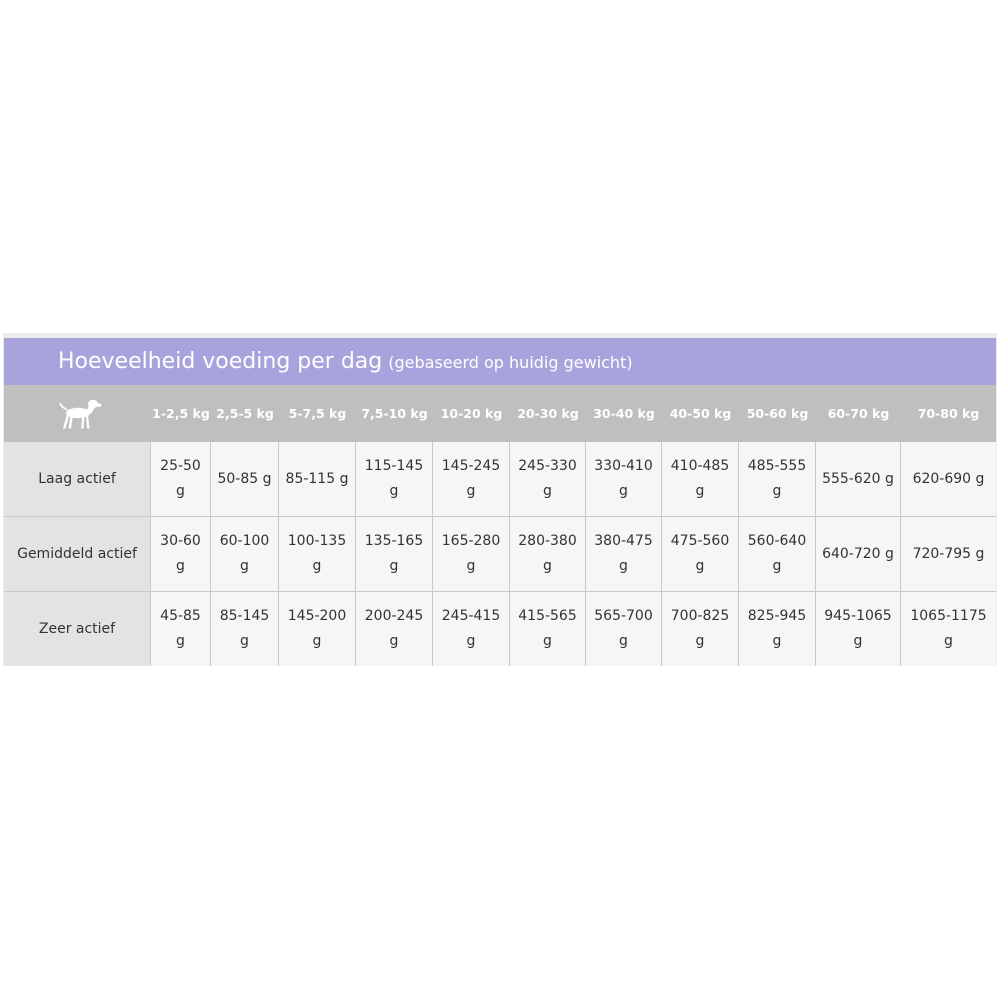  What do you see at coordinates (77, 554) in the screenshot?
I see `row-label: Gemiddeld actief` at bounding box center [77, 554].